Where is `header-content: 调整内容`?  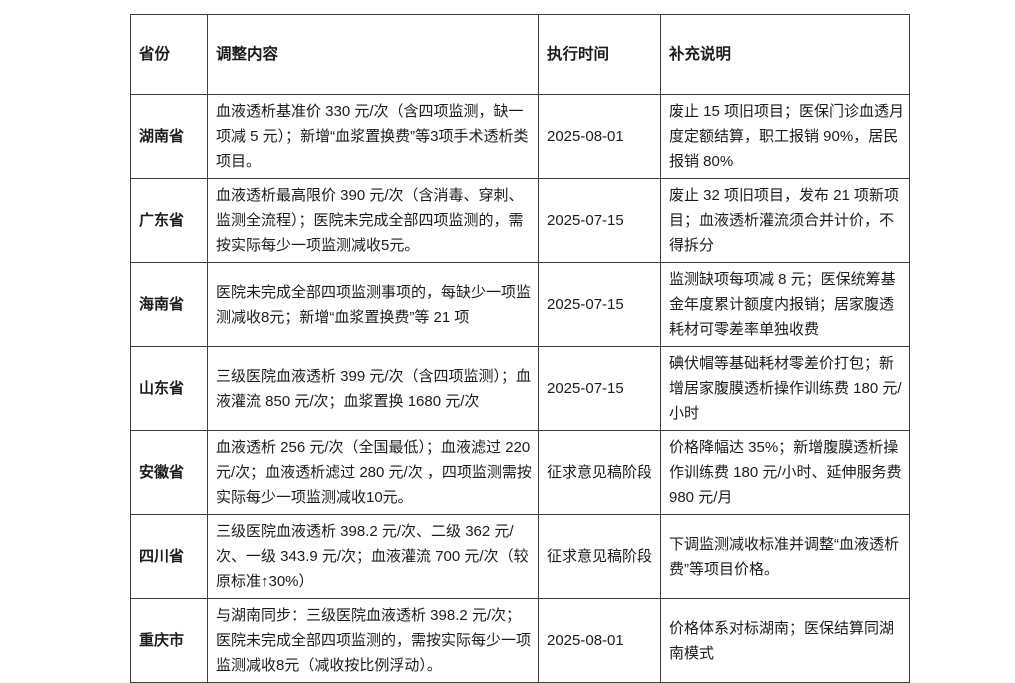 header-content: 调整内容 is located at coordinates (373, 54).